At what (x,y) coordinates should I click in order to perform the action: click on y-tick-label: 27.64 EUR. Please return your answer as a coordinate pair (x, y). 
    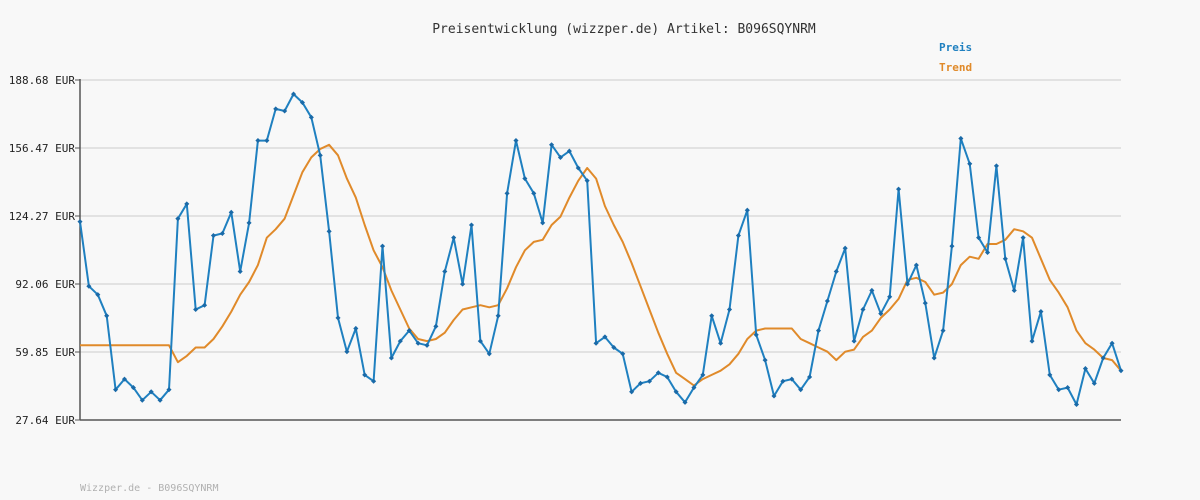
    Looking at the image, I should click on (45, 420).